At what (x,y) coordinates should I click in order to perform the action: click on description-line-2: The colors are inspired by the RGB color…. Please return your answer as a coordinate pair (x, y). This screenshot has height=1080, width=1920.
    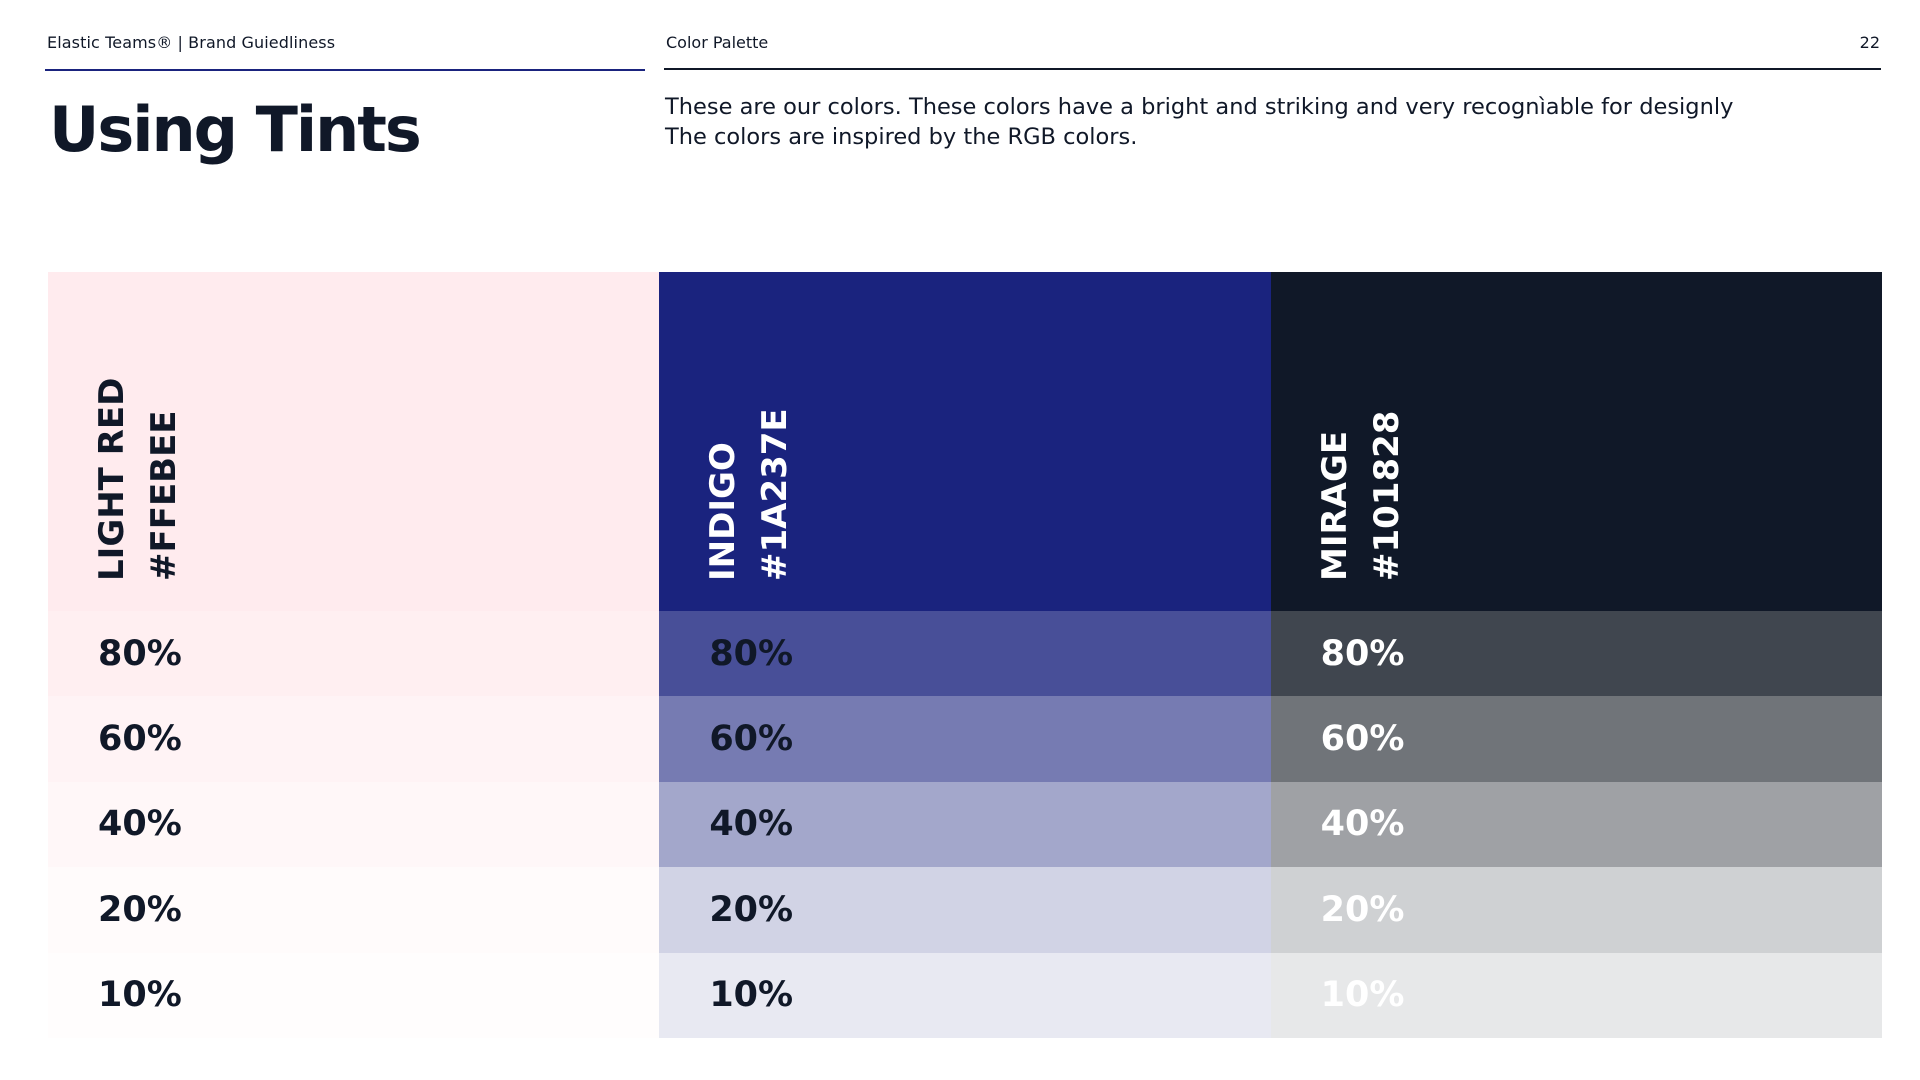
    Looking at the image, I should click on (901, 137).